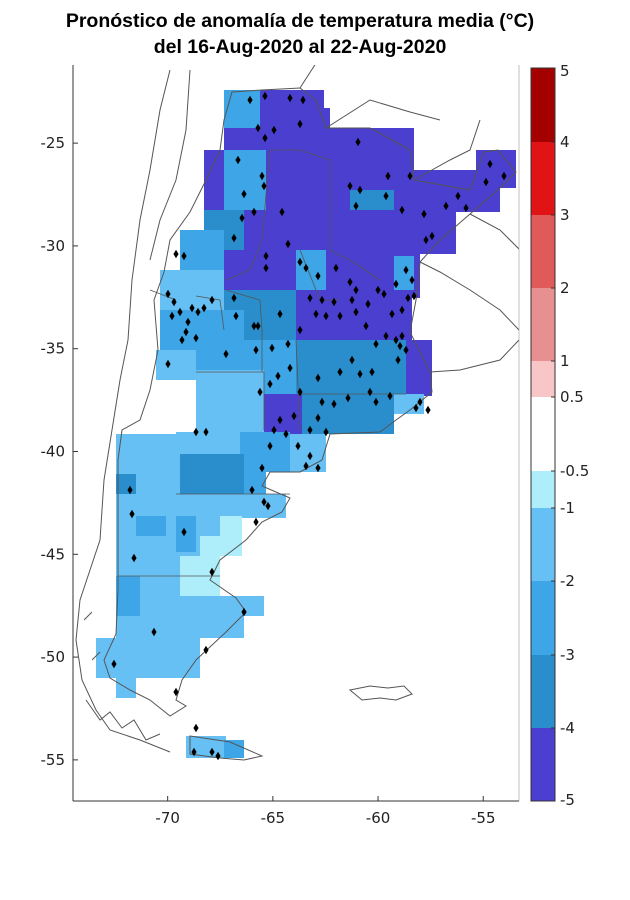 This screenshot has height=900, width=630. What do you see at coordinates (170, 165) in the screenshot?
I see `andes-line` at bounding box center [170, 165].